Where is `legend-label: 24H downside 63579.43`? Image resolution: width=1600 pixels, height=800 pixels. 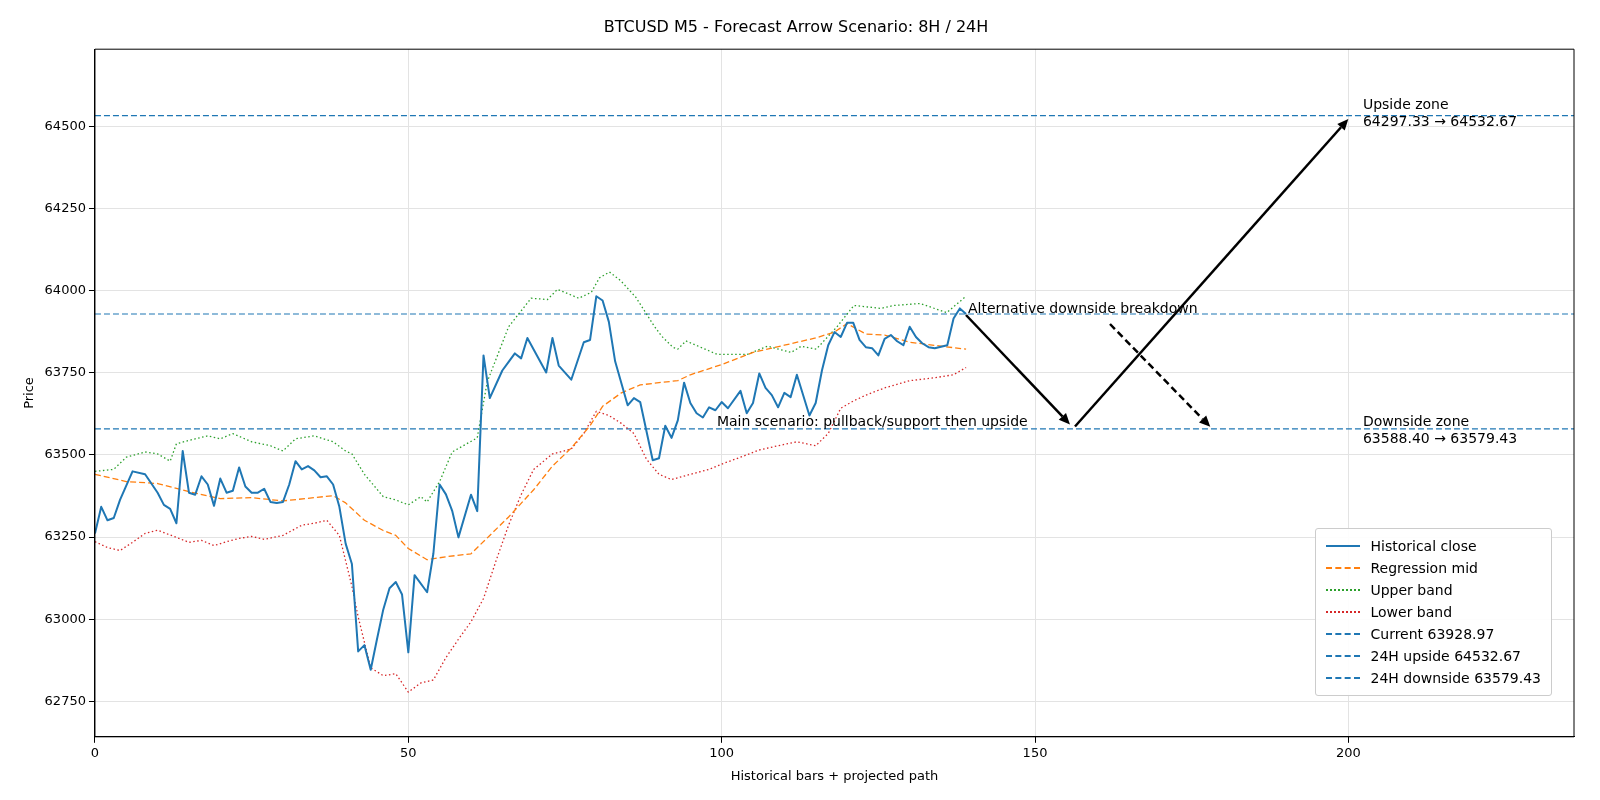 legend-label: 24H downside 63579.43 is located at coordinates (1455, 678).